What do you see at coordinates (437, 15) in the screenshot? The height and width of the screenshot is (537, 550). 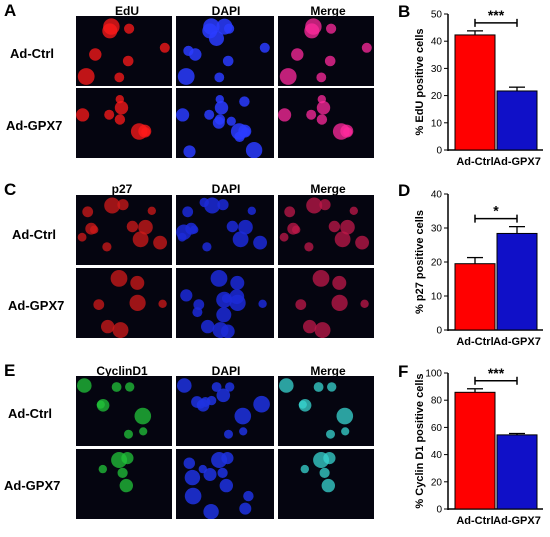 I see `y-tick-label: 50` at bounding box center [437, 15].